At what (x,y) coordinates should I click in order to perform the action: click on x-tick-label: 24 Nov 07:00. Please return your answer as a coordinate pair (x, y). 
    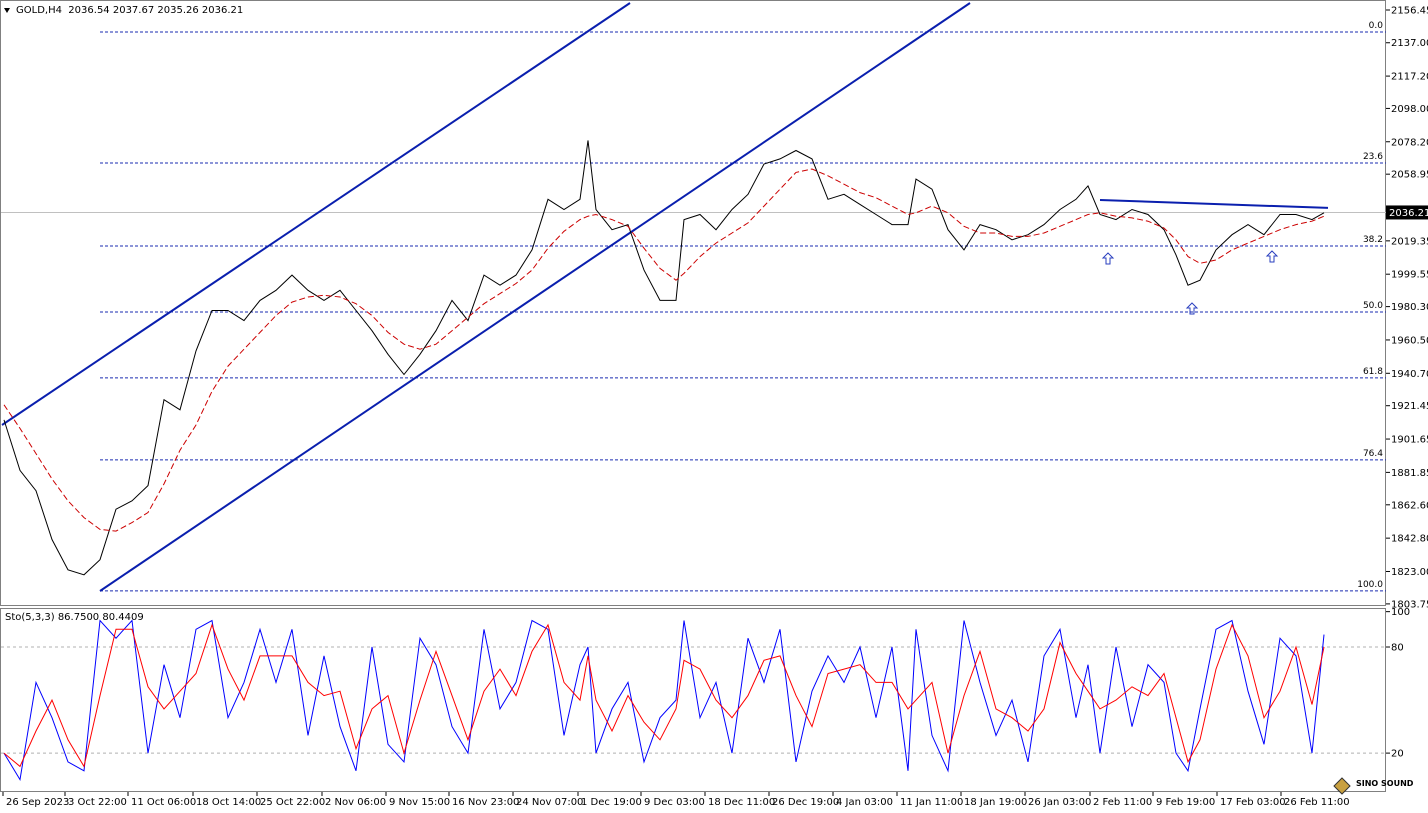
    Looking at the image, I should click on (549, 802).